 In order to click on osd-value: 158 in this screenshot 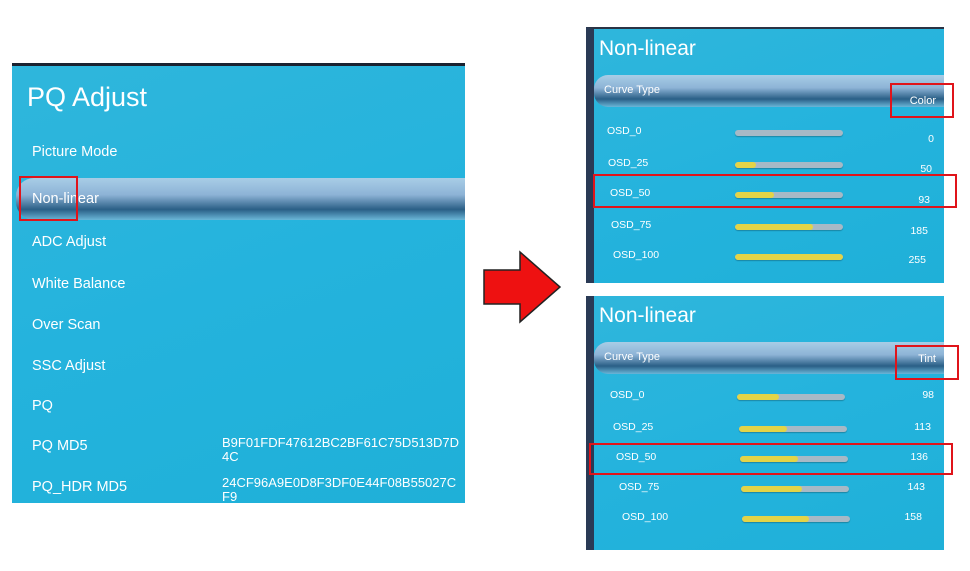, I will do `click(913, 517)`.